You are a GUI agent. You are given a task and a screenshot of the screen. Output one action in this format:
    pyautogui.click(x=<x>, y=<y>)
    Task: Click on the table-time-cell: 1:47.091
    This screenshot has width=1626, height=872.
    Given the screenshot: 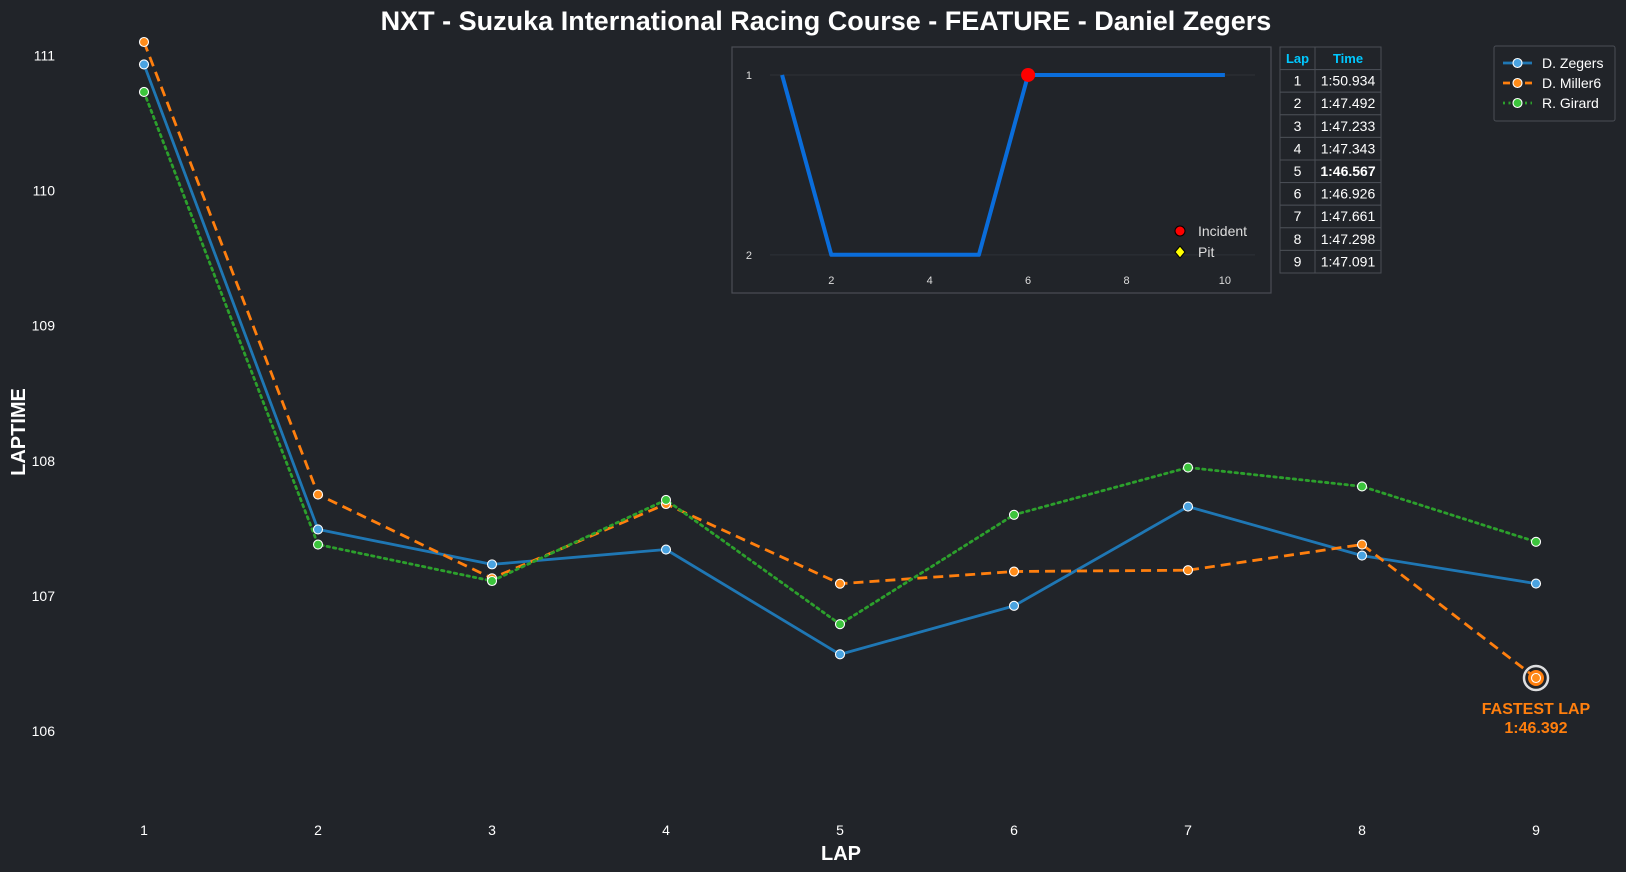 What is the action you would take?
    pyautogui.click(x=1348, y=261)
    